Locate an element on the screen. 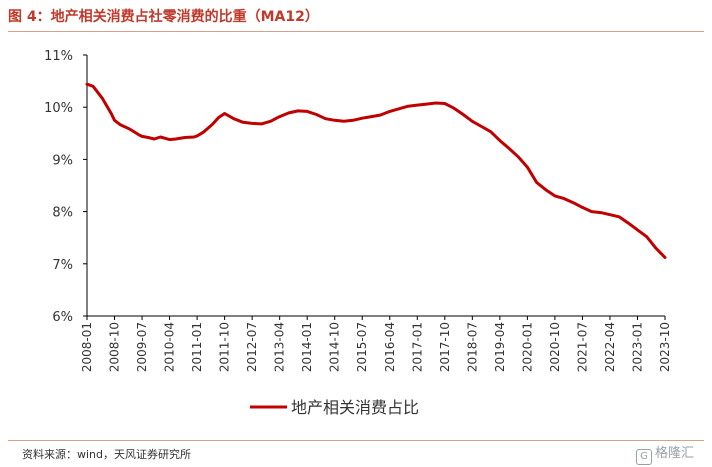  x-tick-label: 2019-04 is located at coordinates (500, 347).